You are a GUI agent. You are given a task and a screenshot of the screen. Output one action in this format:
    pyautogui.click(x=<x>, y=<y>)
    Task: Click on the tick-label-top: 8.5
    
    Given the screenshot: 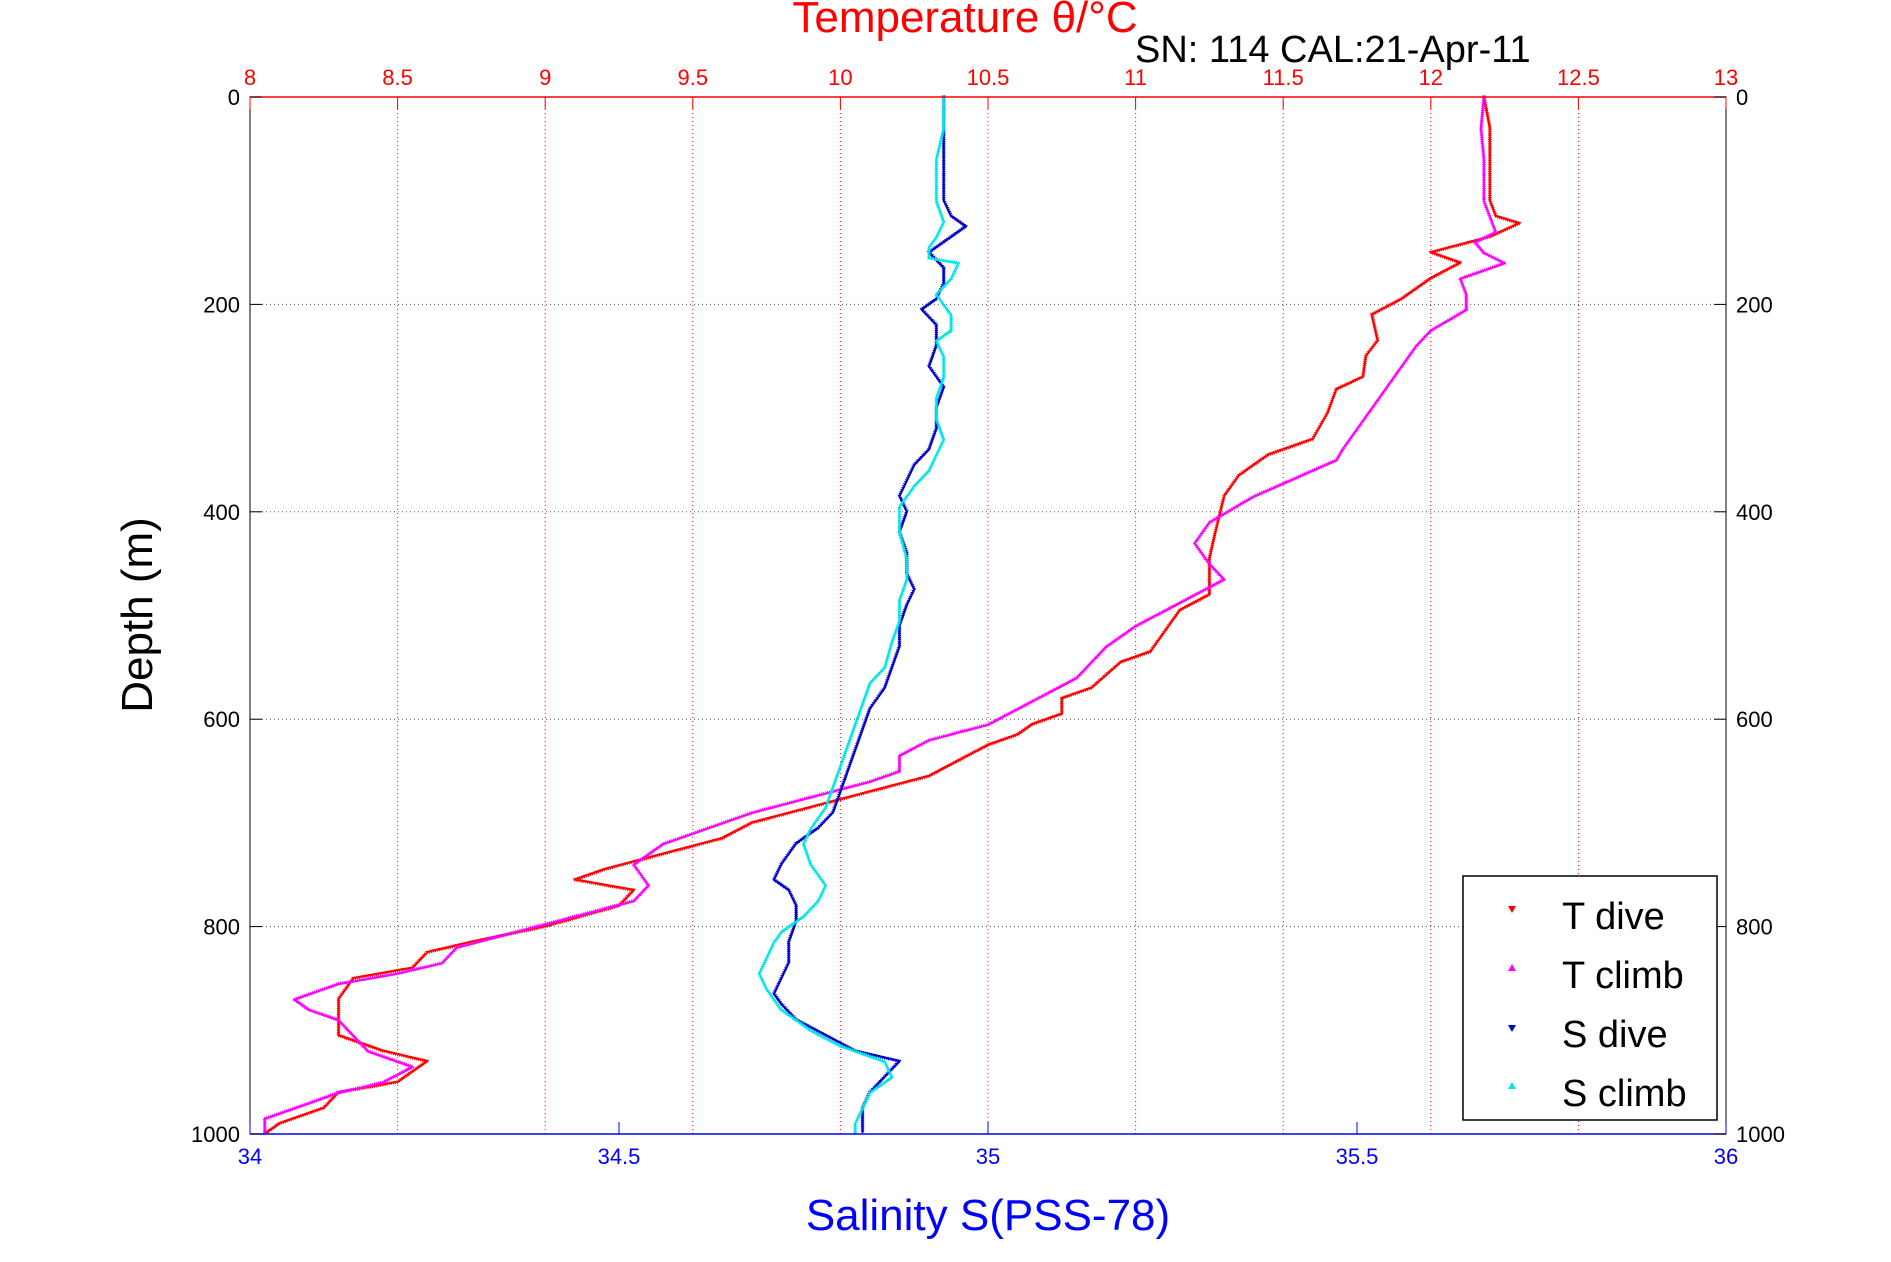 What is the action you would take?
    pyautogui.click(x=397, y=77)
    